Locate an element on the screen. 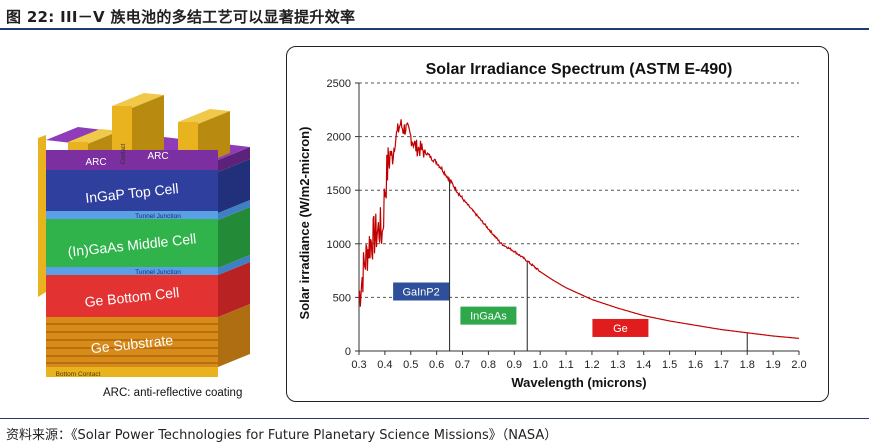 This screenshot has height=446, width=869. tunnel2-label: Tunnel Junction is located at coordinates (158, 272).